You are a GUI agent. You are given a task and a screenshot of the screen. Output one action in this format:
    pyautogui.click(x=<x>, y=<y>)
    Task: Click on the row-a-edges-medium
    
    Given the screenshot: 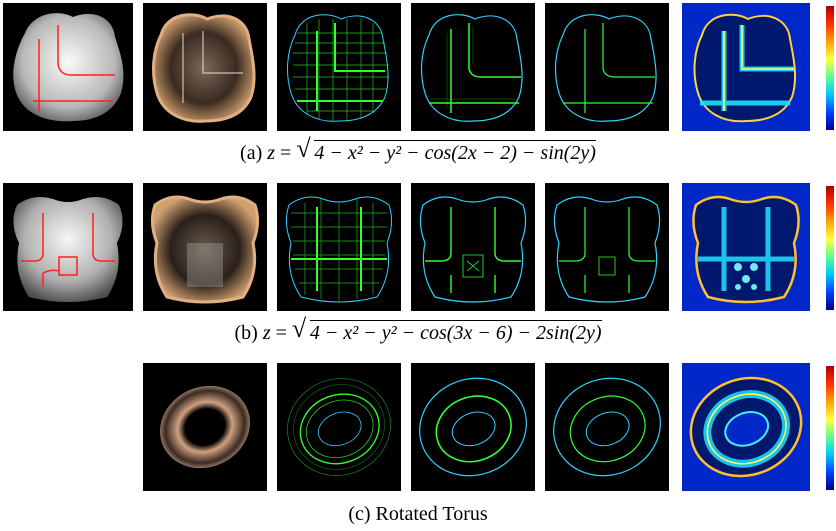 What is the action you would take?
    pyautogui.click(x=473, y=67)
    